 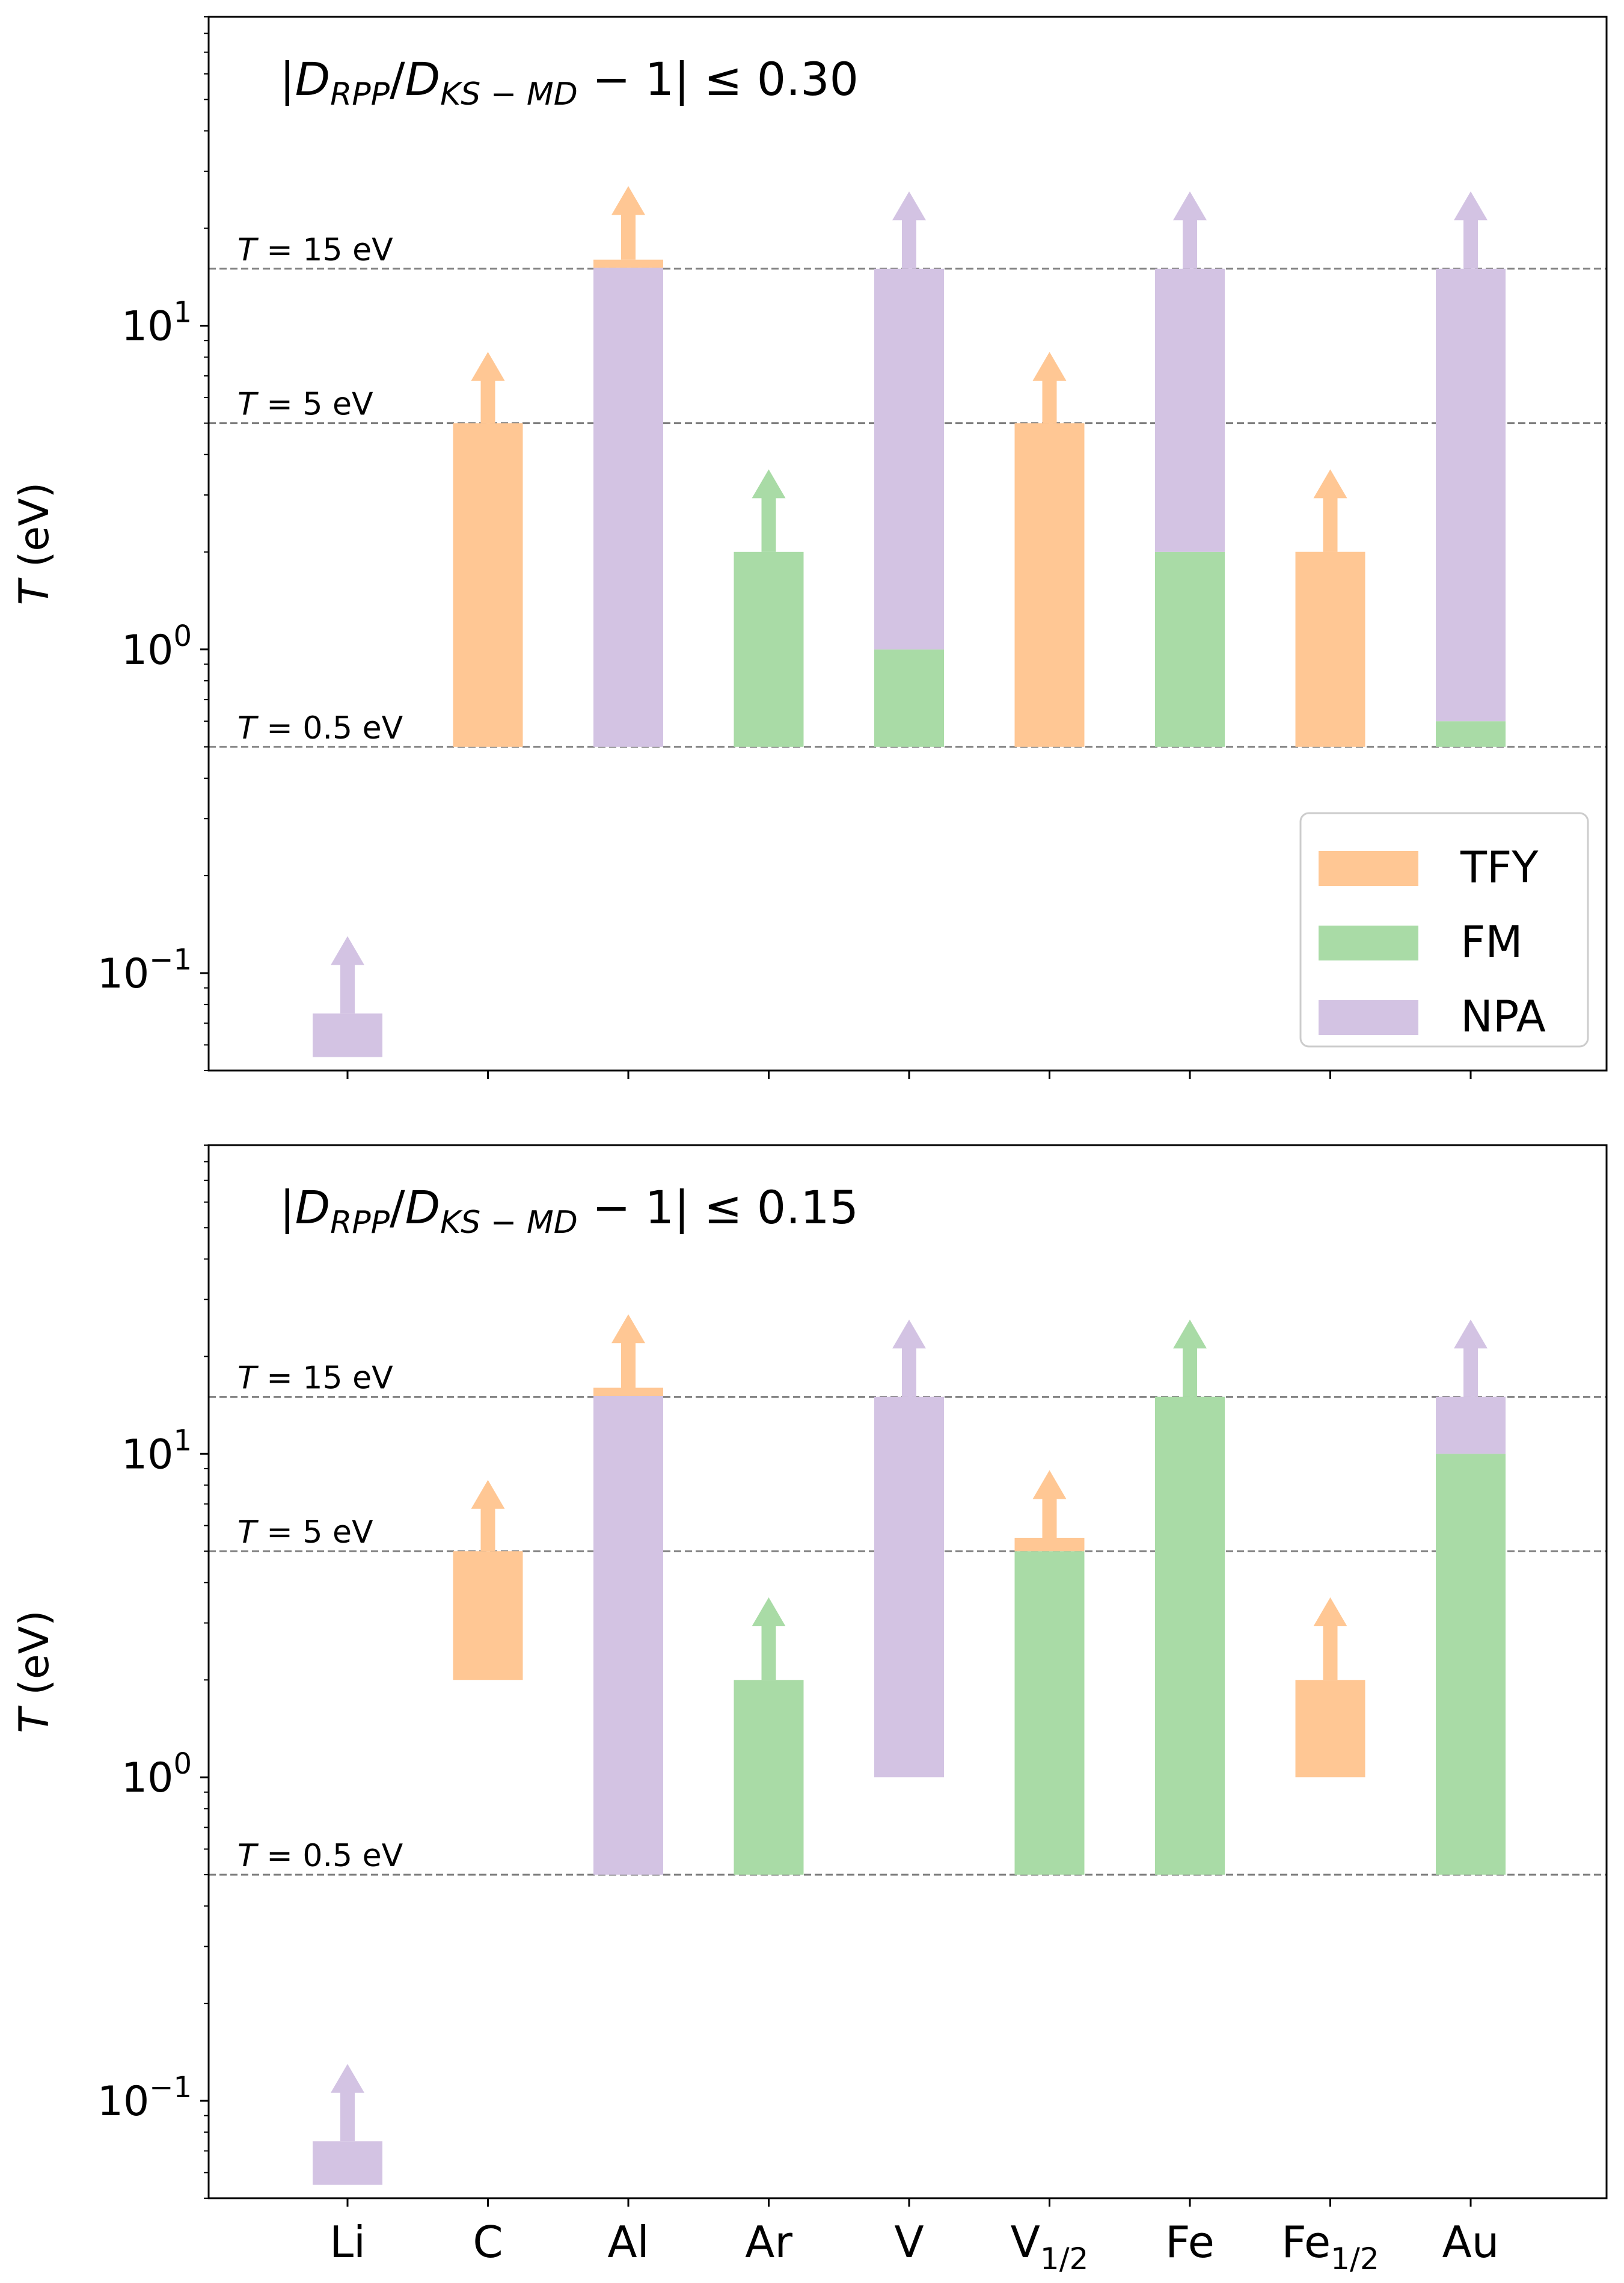 I want to click on y-axis-unit: (eV), so click(x=34, y=531).